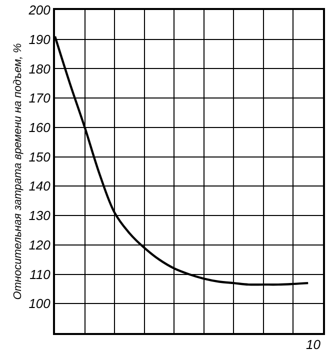  I want to click on y-tick-label: 120, so click(40, 244).